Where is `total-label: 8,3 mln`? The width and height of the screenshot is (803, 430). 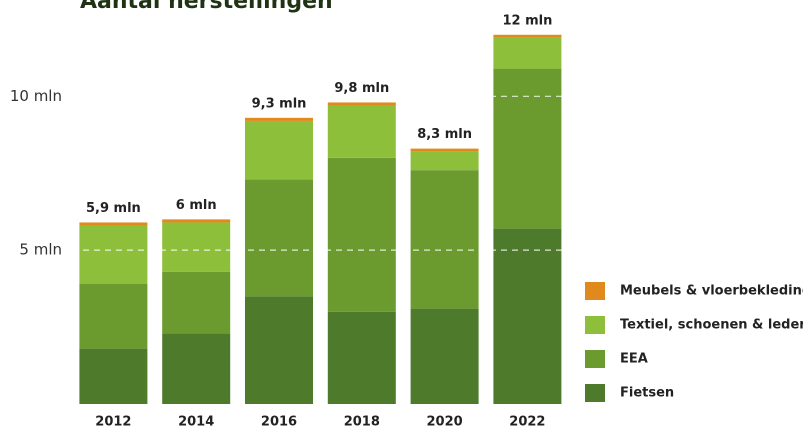
total-label: 8,3 mln is located at coordinates (444, 134).